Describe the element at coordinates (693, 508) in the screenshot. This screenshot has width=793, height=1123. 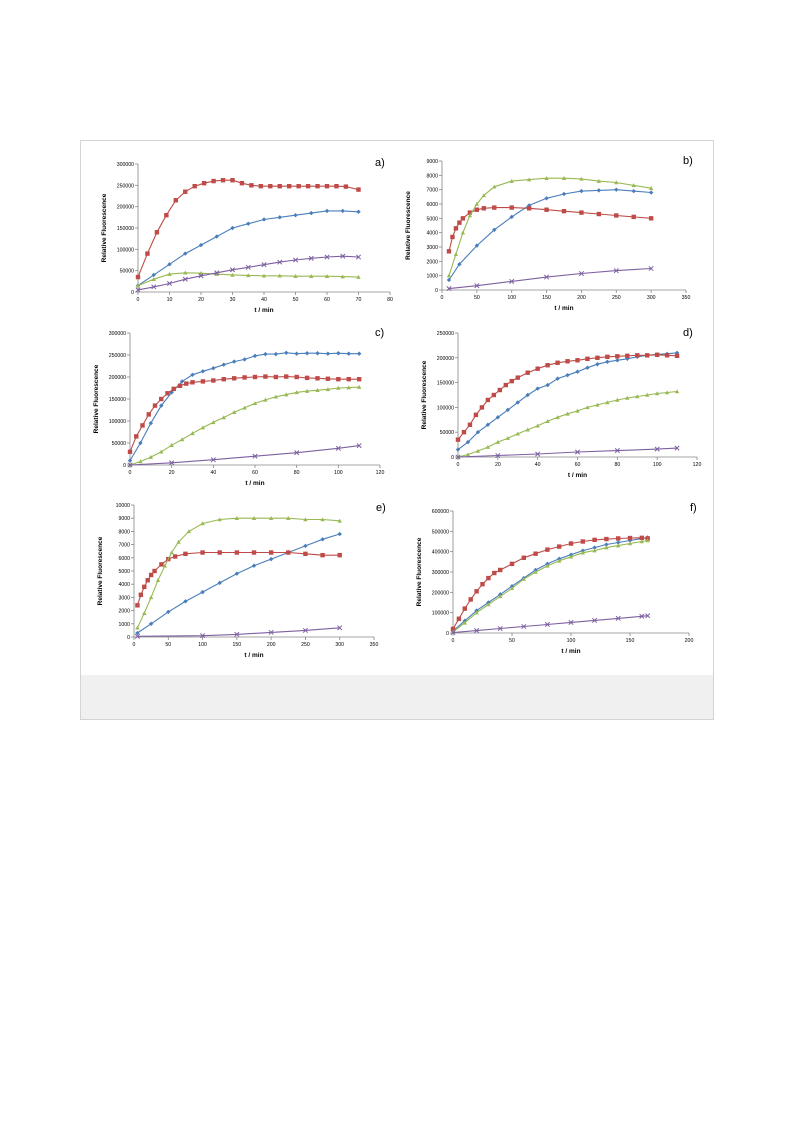
I see `panel-label: f)` at that location.